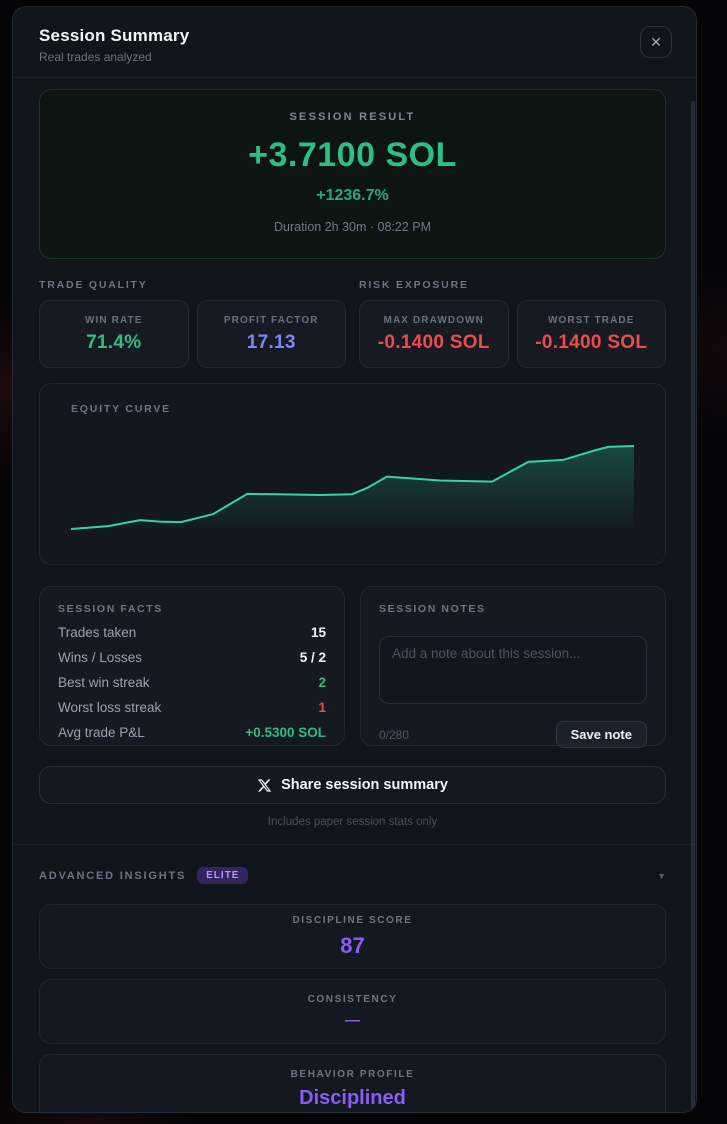 The image size is (727, 1124). Describe the element at coordinates (121, 409) in the screenshot. I see `equity-curve-label: EQUITY CURVE` at that location.